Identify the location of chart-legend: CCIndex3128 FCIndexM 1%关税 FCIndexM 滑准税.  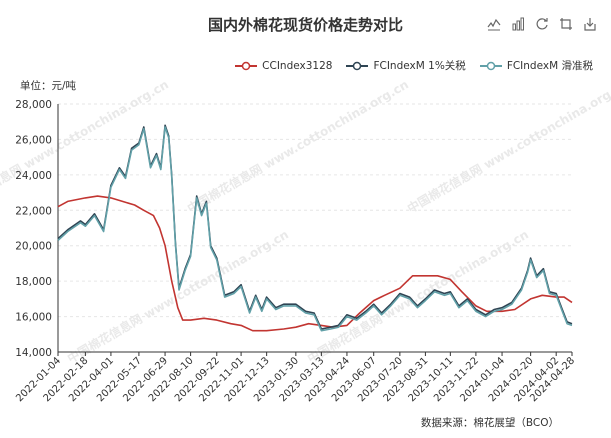
(414, 65).